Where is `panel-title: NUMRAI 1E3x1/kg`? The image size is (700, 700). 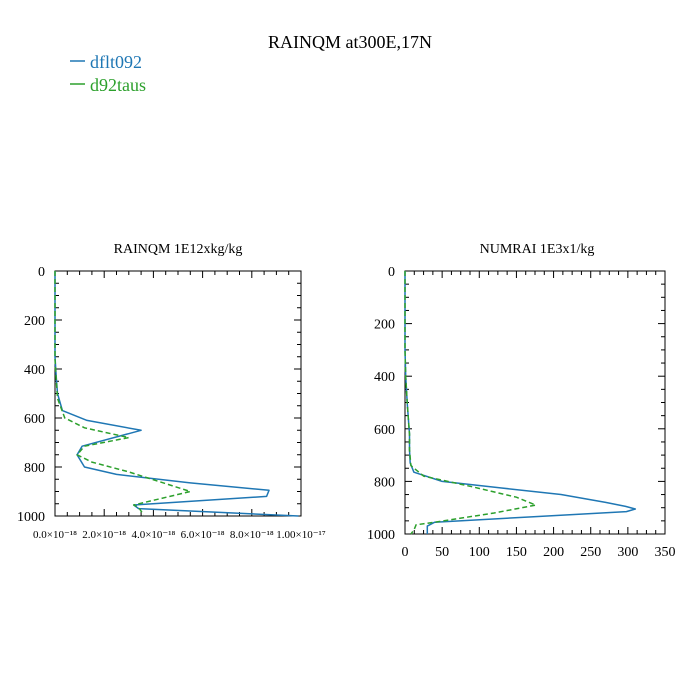
panel-title: NUMRAI 1E3x1/kg is located at coordinates (537, 249).